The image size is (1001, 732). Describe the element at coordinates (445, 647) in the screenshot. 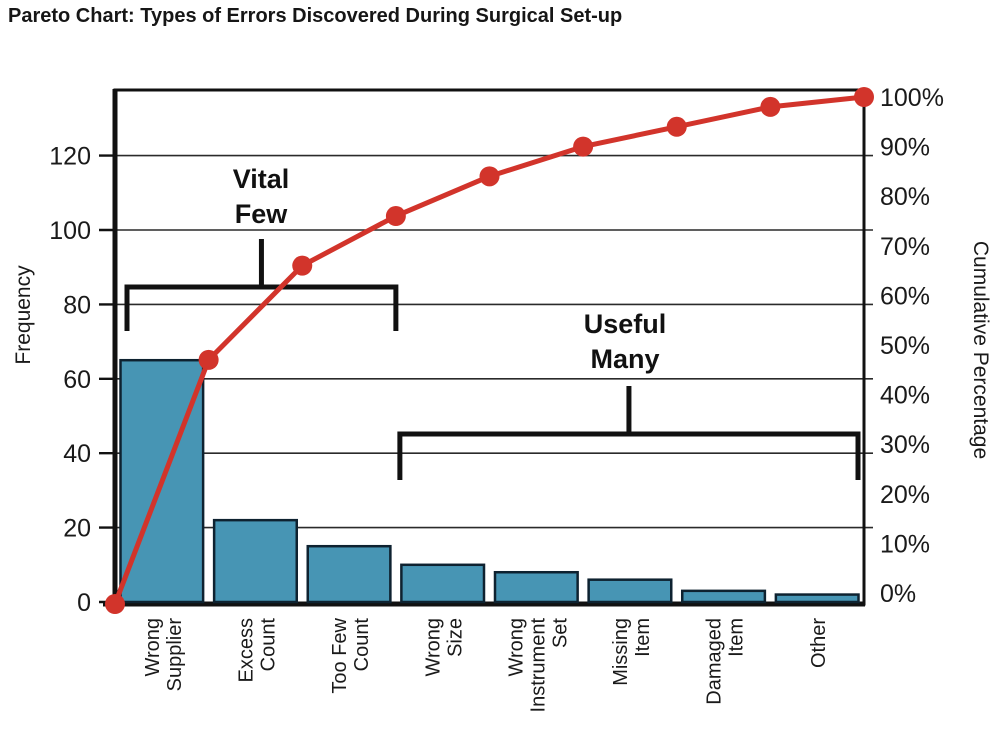

I see `x-category-label: WrongSize` at that location.